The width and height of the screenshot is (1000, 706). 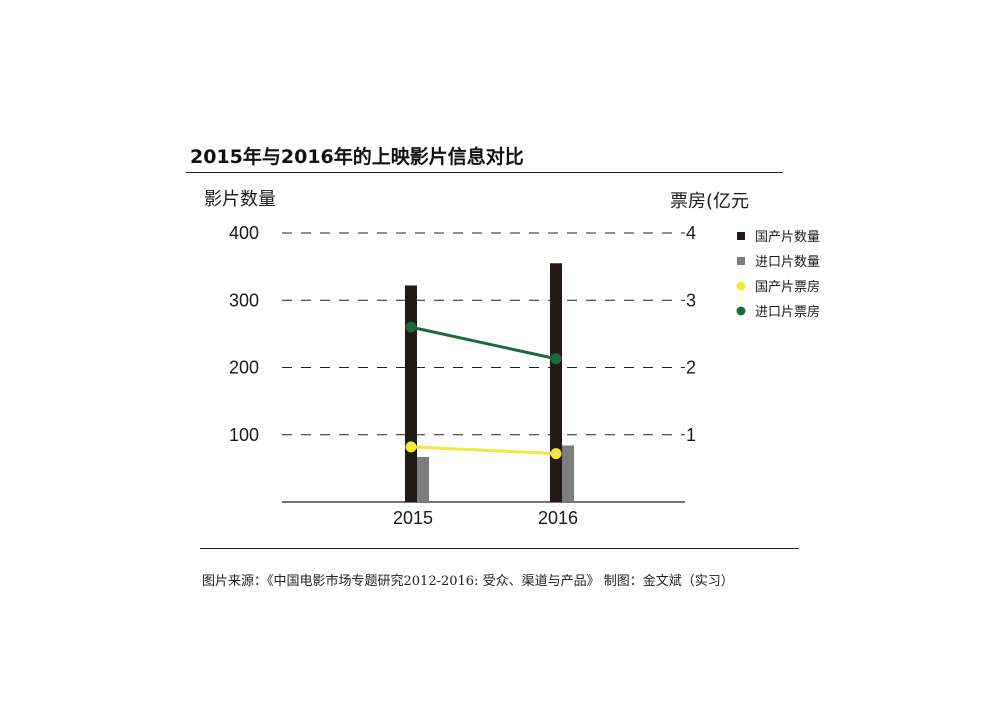 I want to click on x-tick-label: 2016, so click(x=558, y=518).